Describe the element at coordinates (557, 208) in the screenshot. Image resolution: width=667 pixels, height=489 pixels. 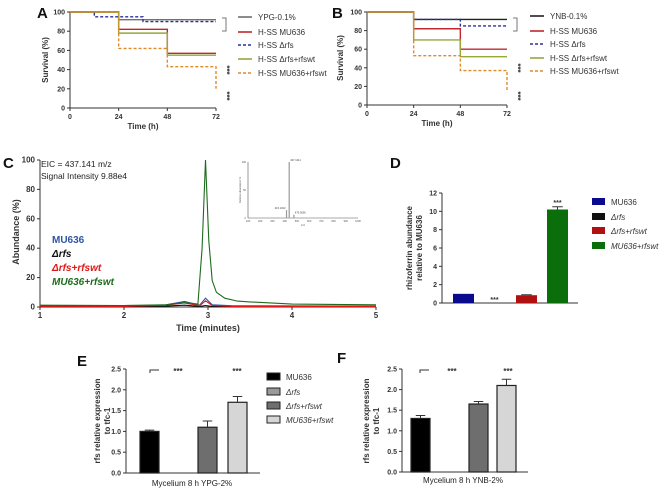
I see `panel-d-error-bar` at that location.